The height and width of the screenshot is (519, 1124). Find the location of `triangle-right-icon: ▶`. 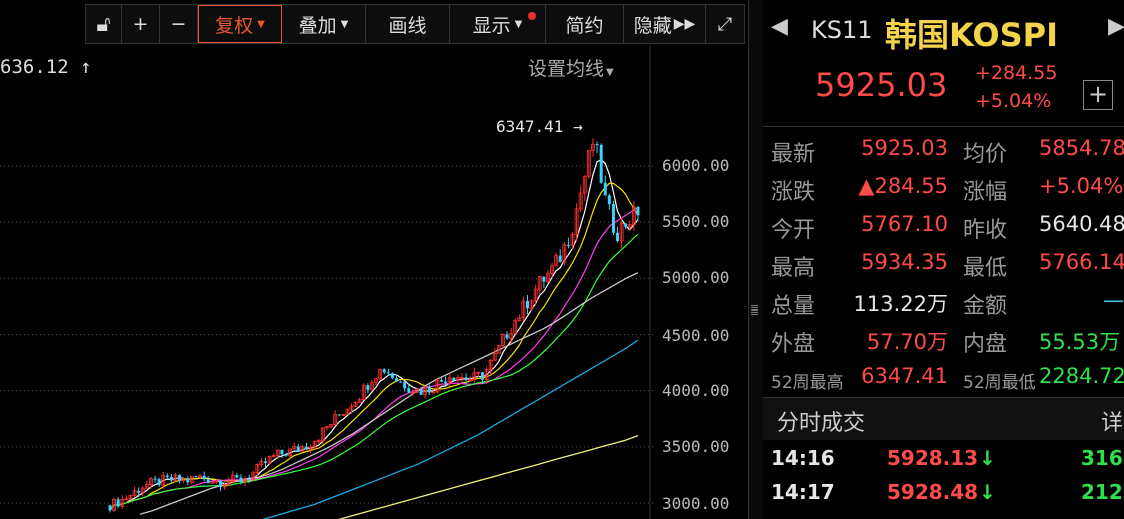

triangle-right-icon: ▶ is located at coordinates (1116, 26).